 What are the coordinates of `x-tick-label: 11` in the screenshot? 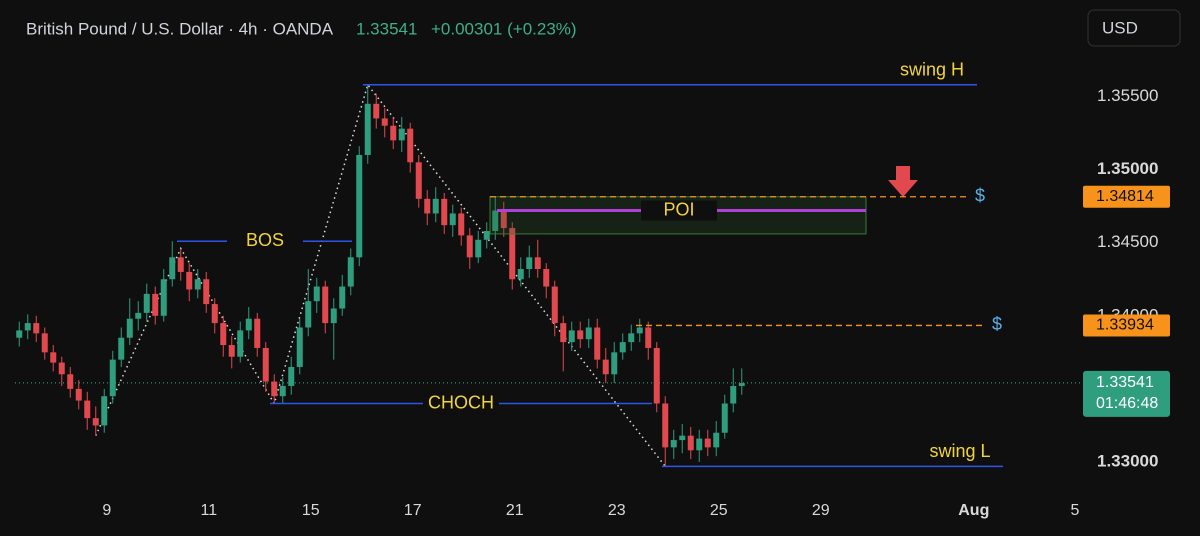 It's located at (208, 510).